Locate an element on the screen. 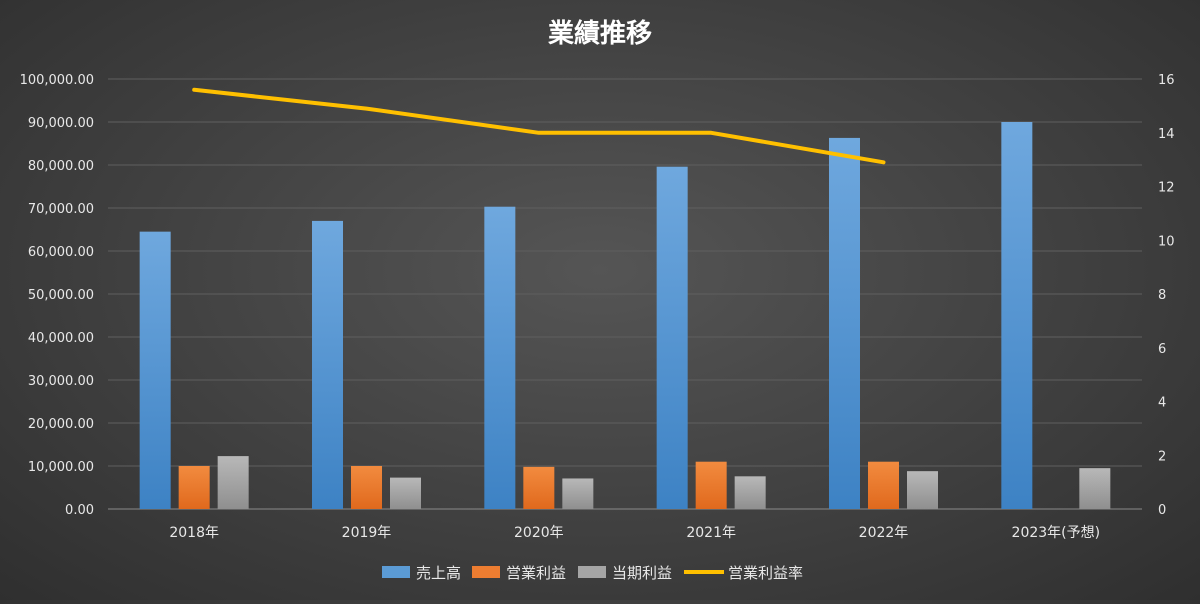 This screenshot has height=604, width=1200. y-right-tick-label: 0 is located at coordinates (1162, 510).